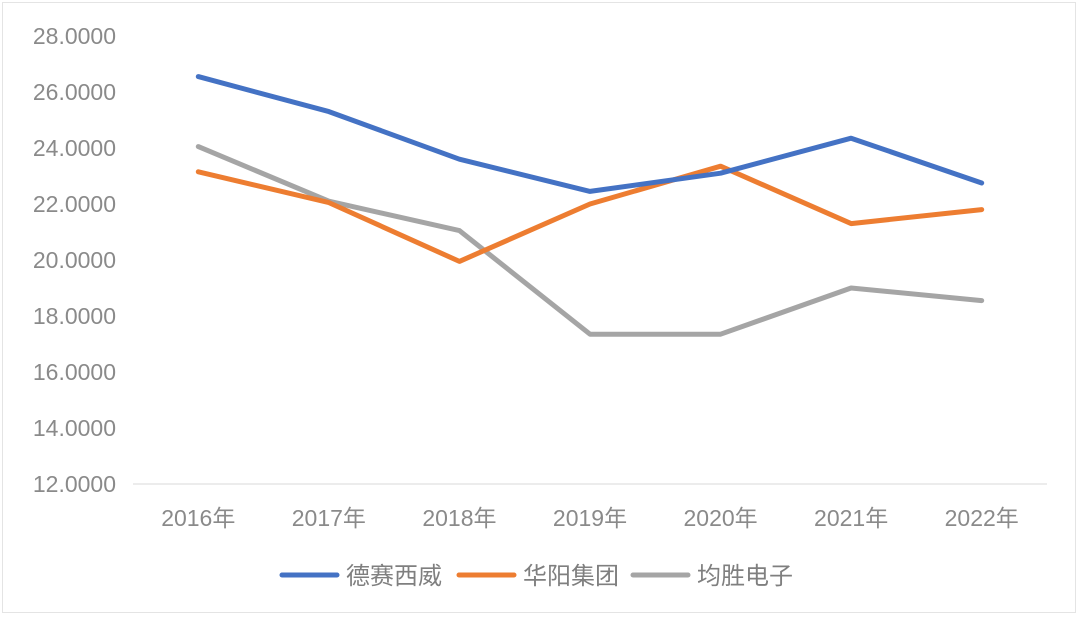 The width and height of the screenshot is (1080, 620). What do you see at coordinates (329, 518) in the screenshot?
I see `x-tick-label: 2017年` at bounding box center [329, 518].